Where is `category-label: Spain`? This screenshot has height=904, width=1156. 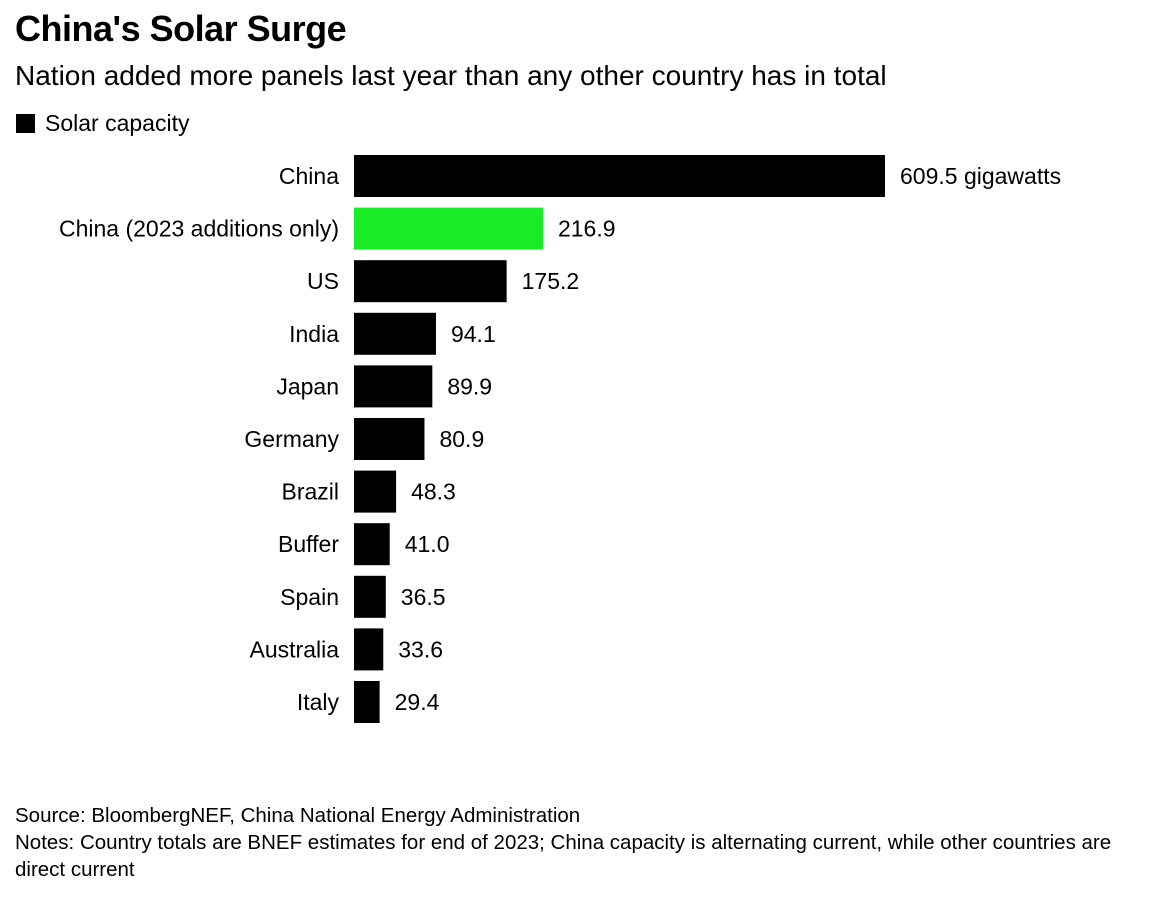 category-label: Spain is located at coordinates (309, 597).